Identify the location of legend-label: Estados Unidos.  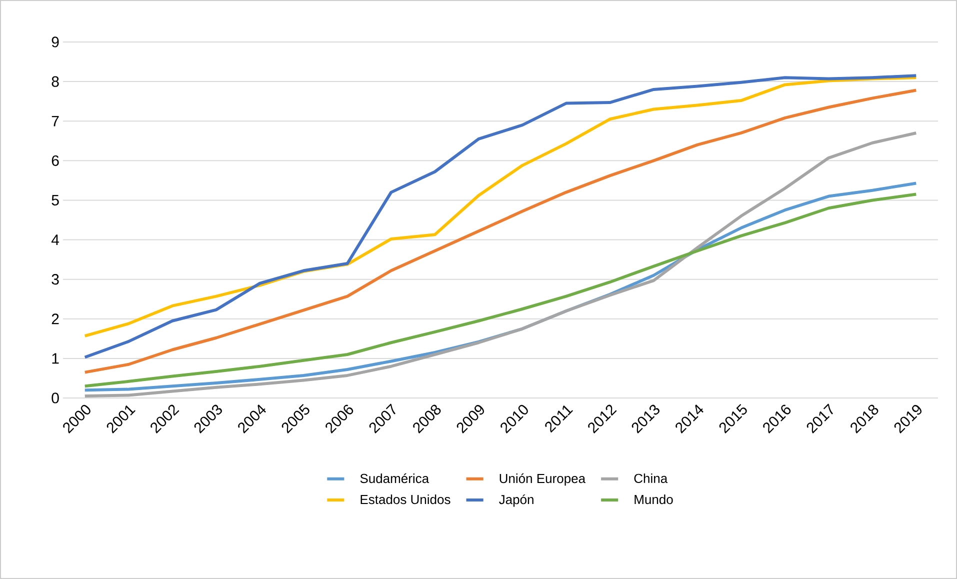
(405, 499).